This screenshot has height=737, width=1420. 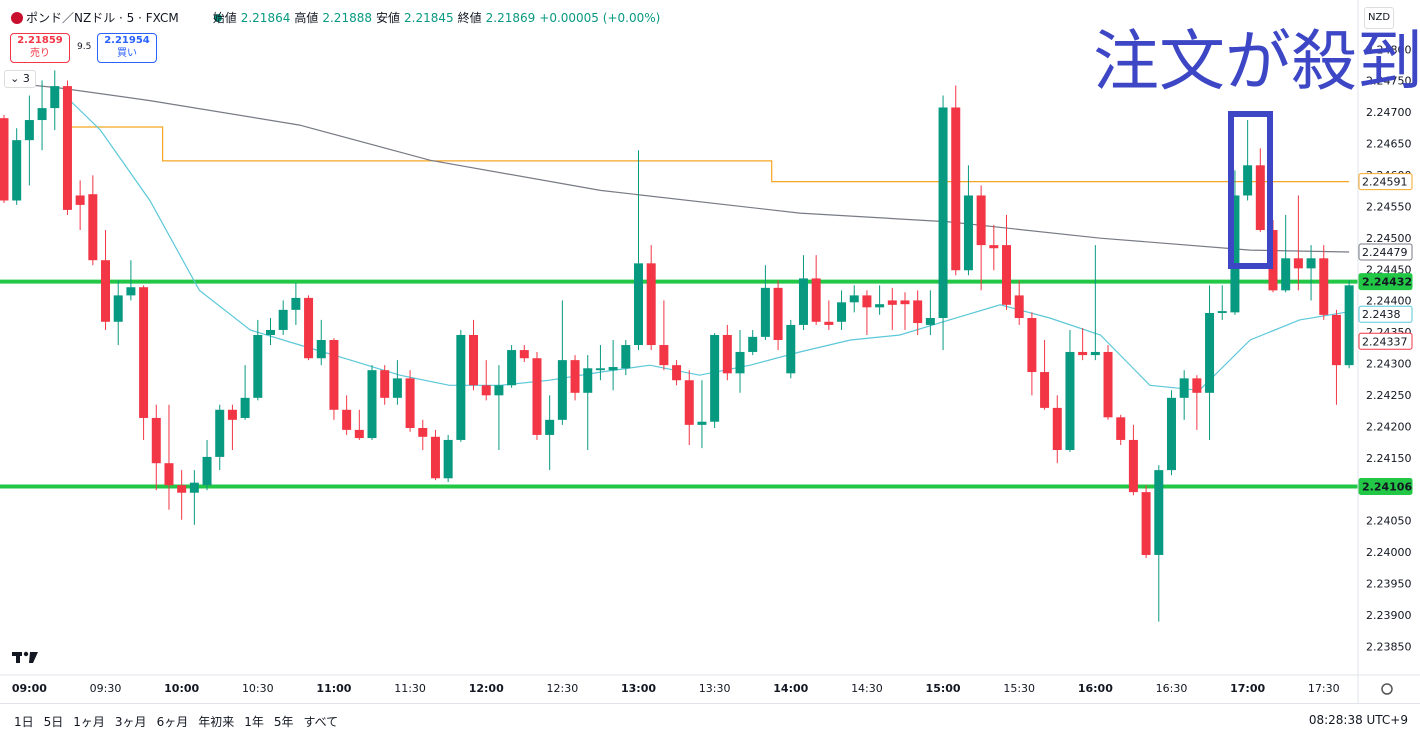 I want to click on range-button: 1日, so click(x=24, y=722).